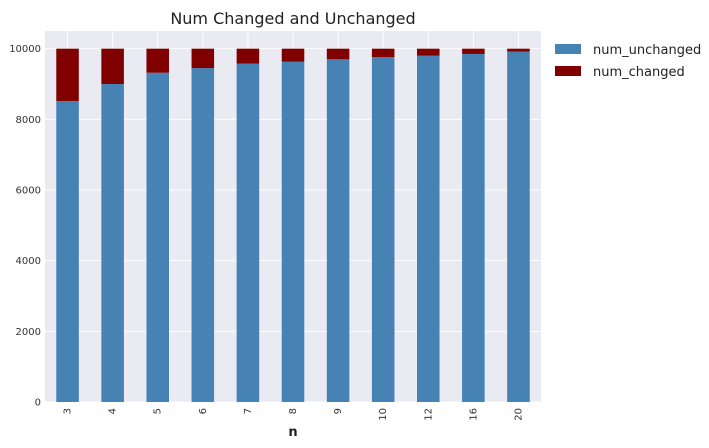 The height and width of the screenshot is (448, 709). I want to click on y-tick-label: 8000, so click(28, 120).